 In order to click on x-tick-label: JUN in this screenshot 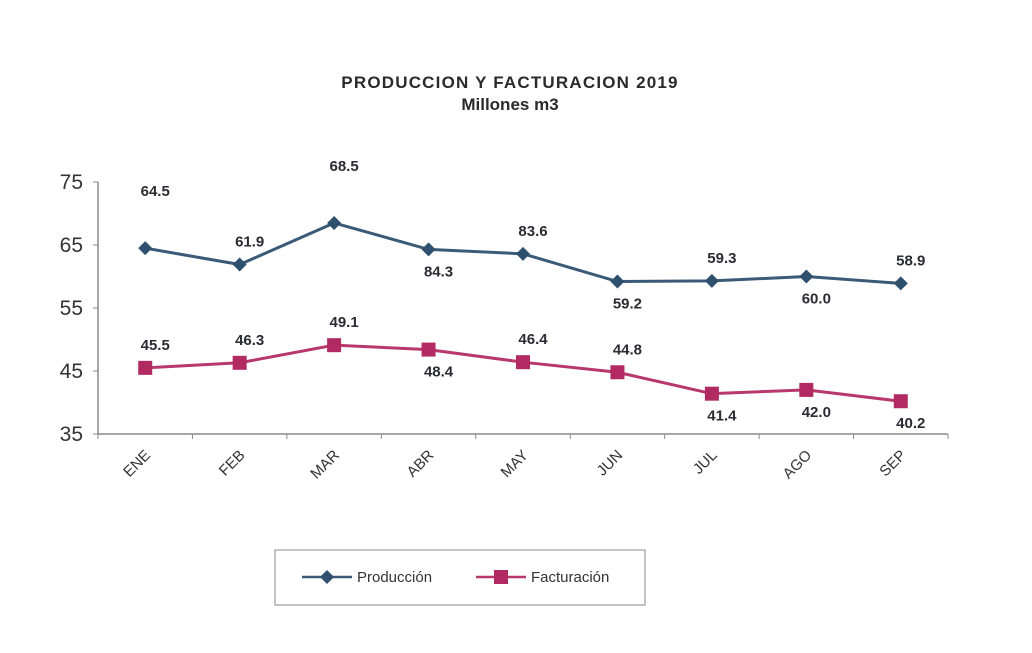, I will do `click(610, 463)`.